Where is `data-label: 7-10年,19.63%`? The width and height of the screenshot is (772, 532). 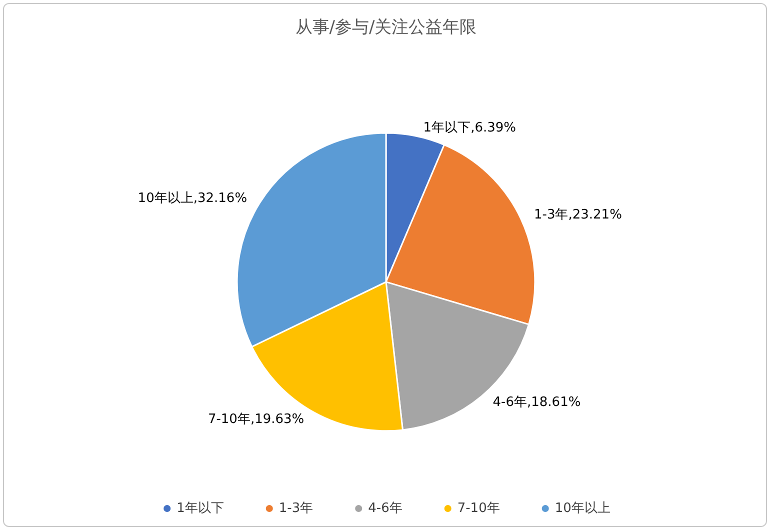
data-label: 7-10年,19.63% is located at coordinates (256, 419).